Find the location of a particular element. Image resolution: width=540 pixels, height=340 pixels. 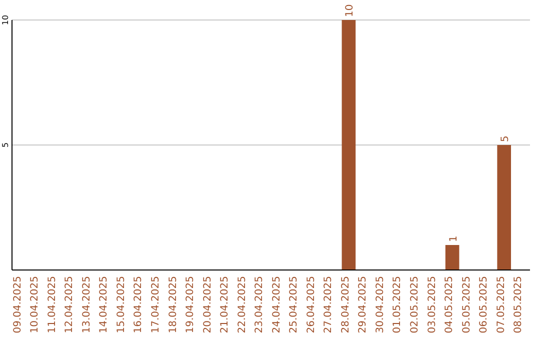

x-tick-label: 08.05.2025 is located at coordinates (518, 305).